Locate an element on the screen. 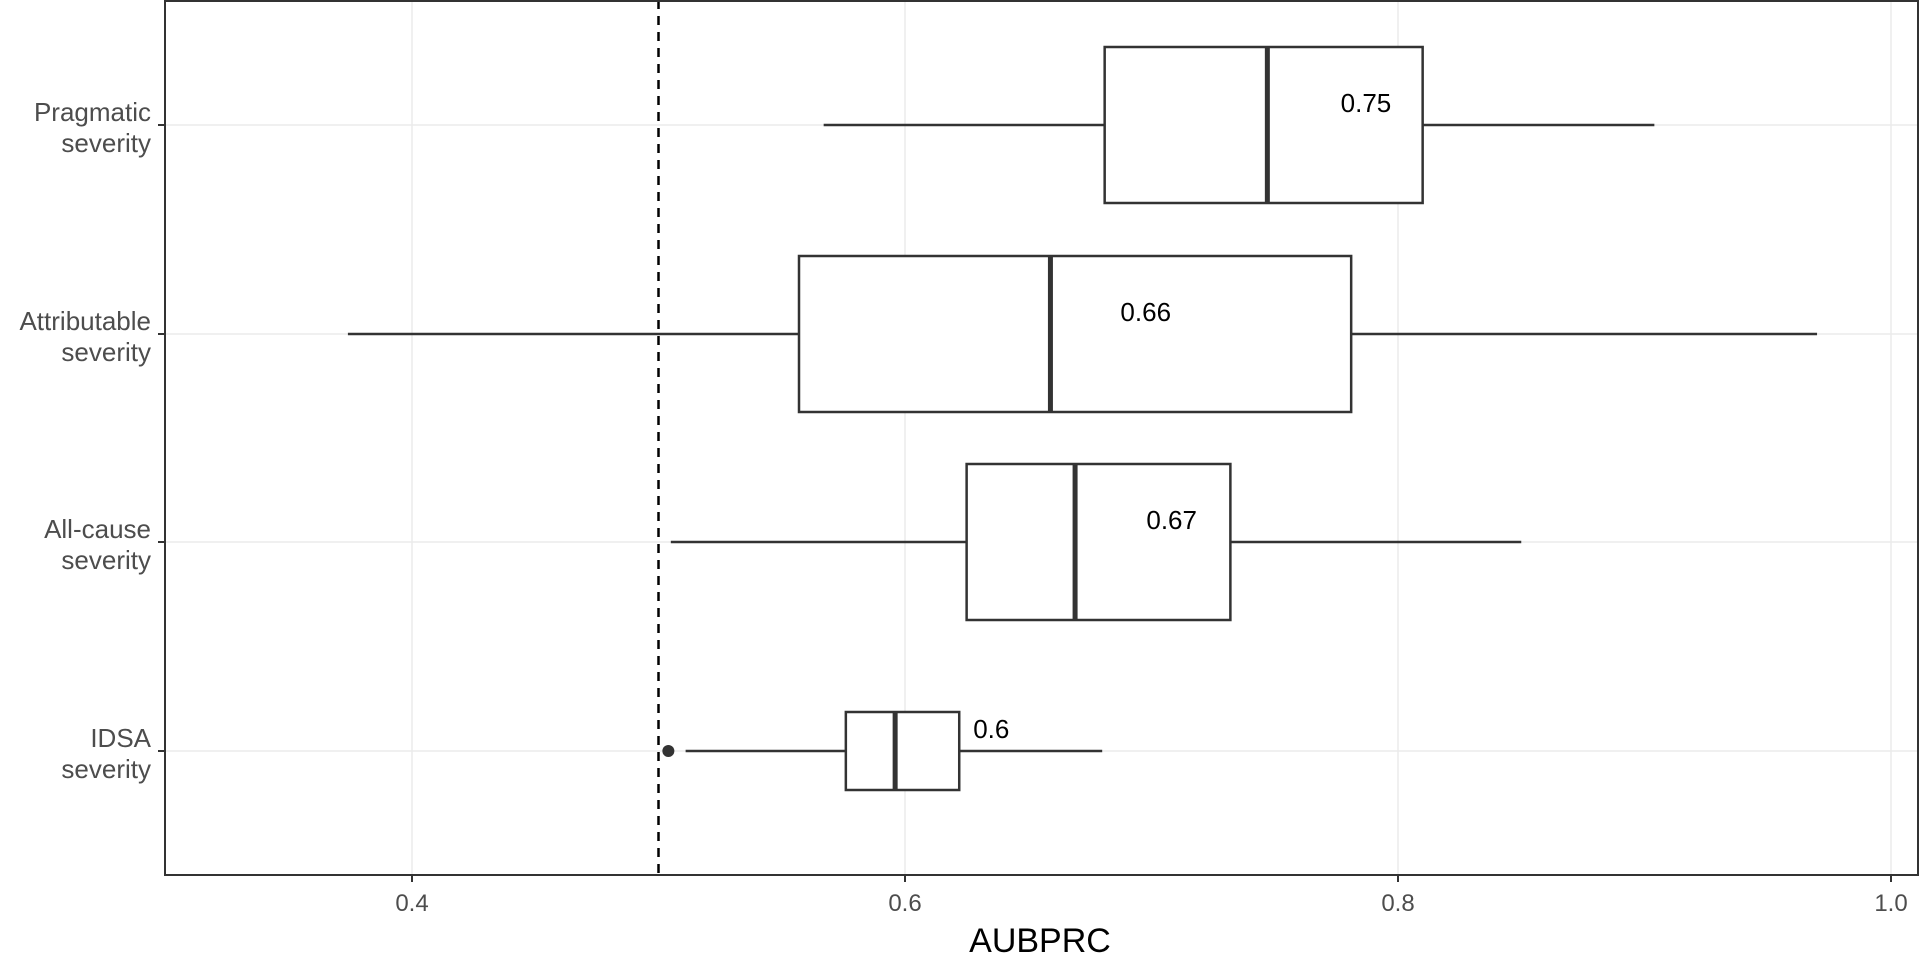  category-label: Pragmatic severity is located at coordinates (92, 127).